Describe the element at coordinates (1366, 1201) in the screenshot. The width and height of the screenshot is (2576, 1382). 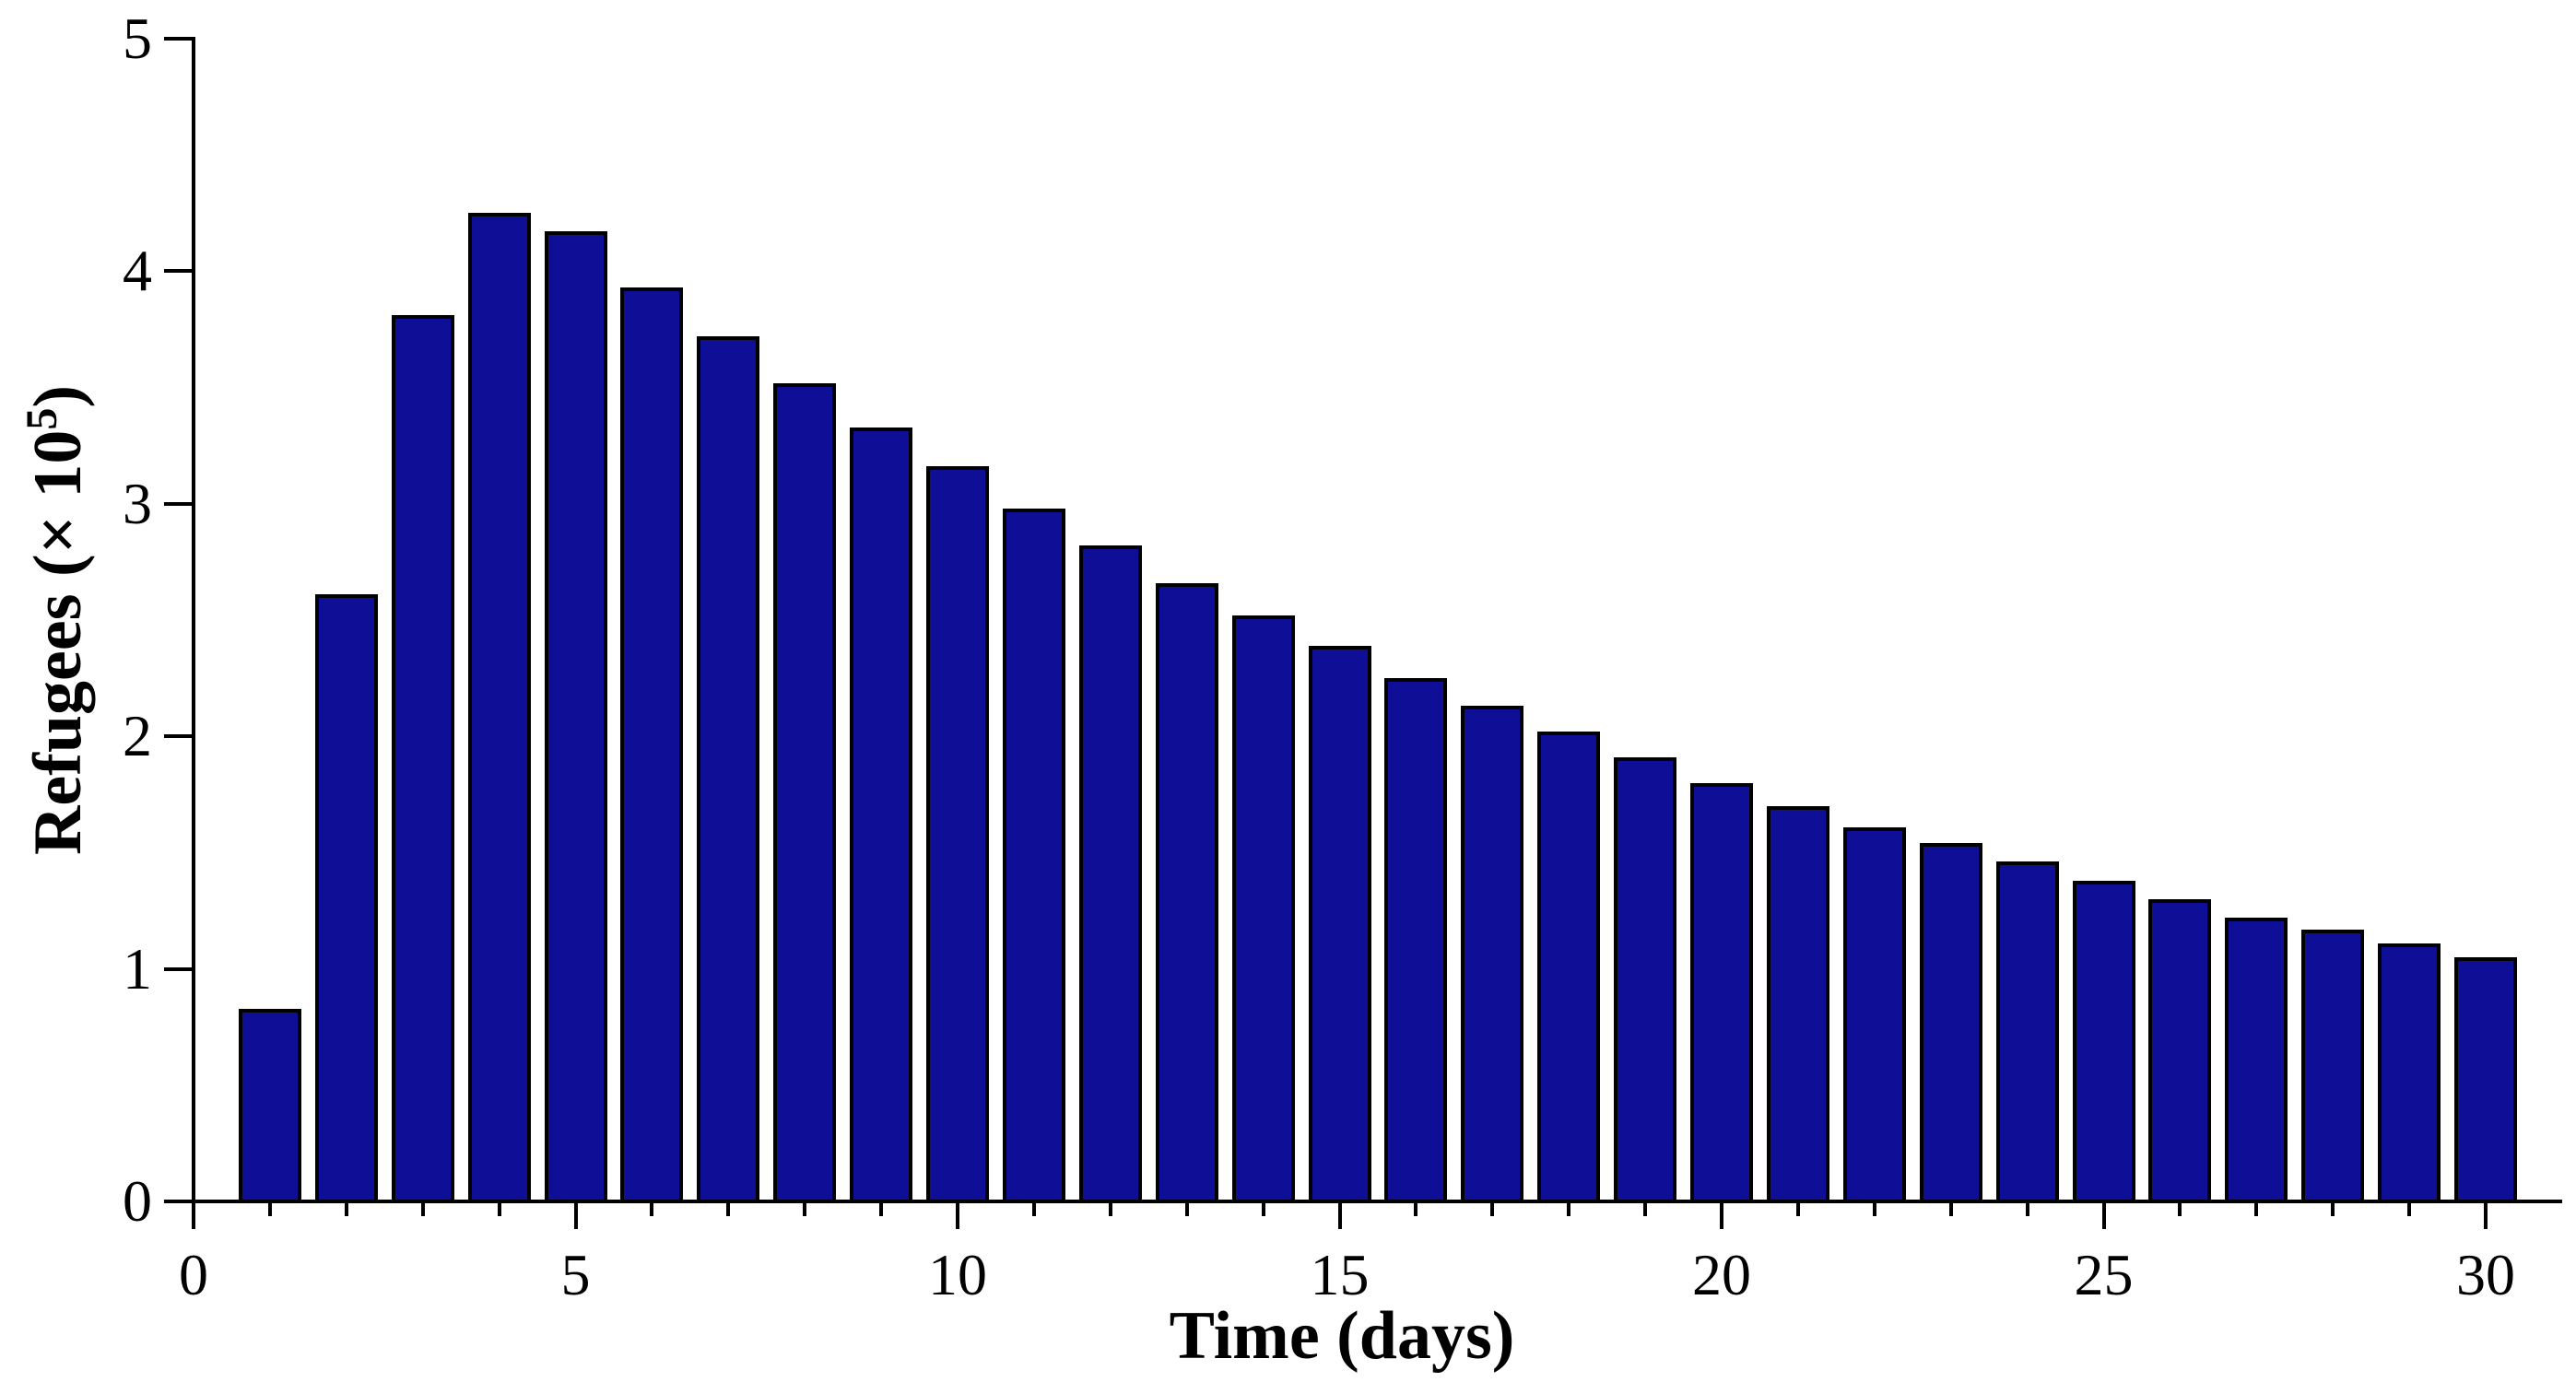
I see `x-axis-line` at that location.